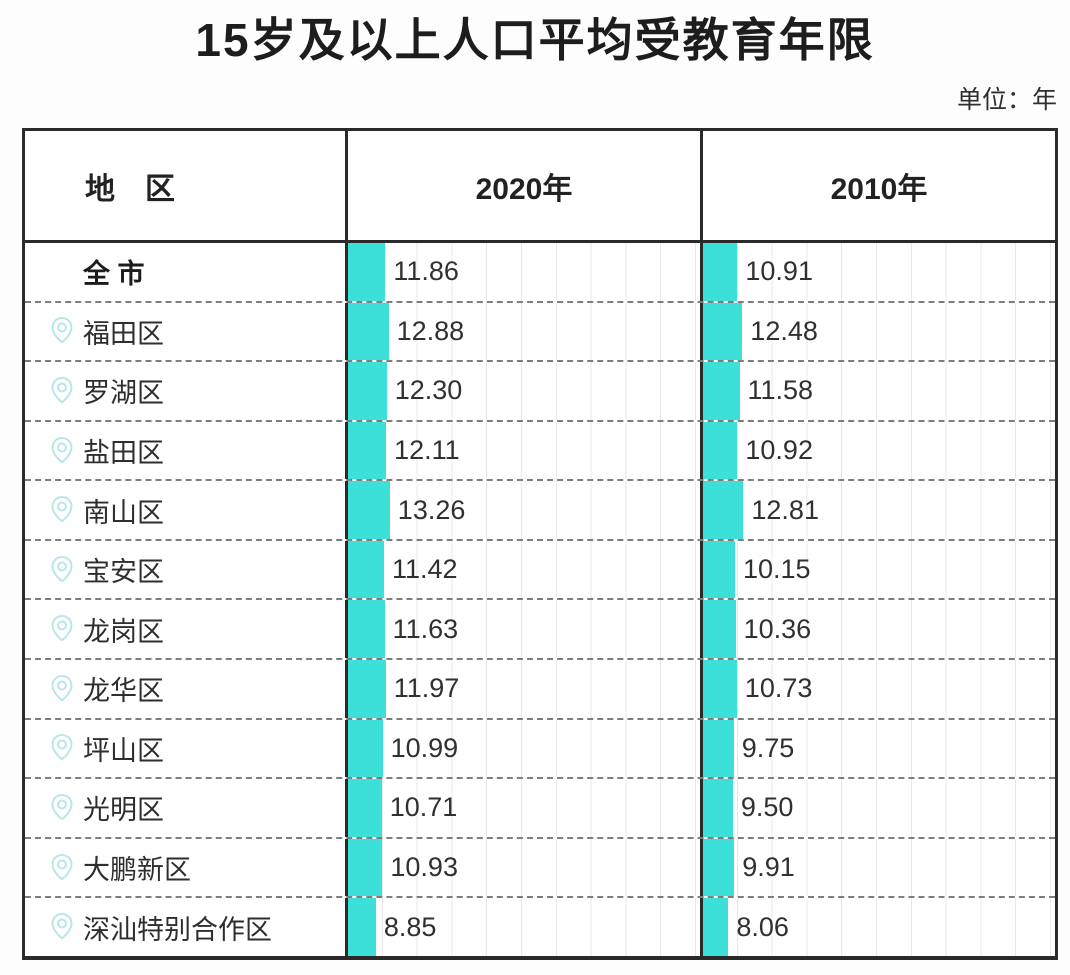 The width and height of the screenshot is (1070, 975). Describe the element at coordinates (430, 330) in the screenshot. I see `value-label: 12.88` at that location.